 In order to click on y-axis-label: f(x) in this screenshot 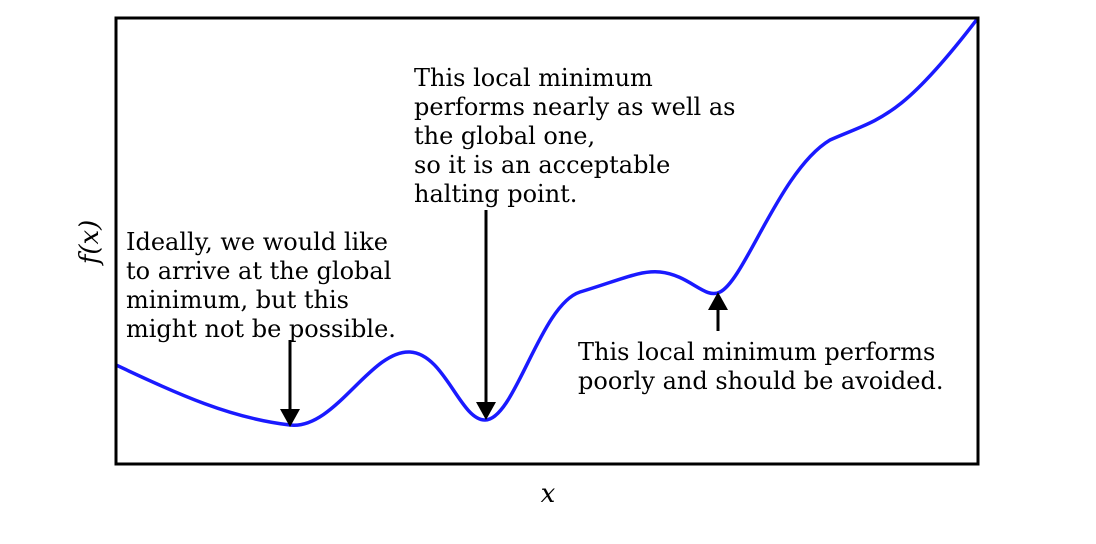, I will do `click(90, 243)`.